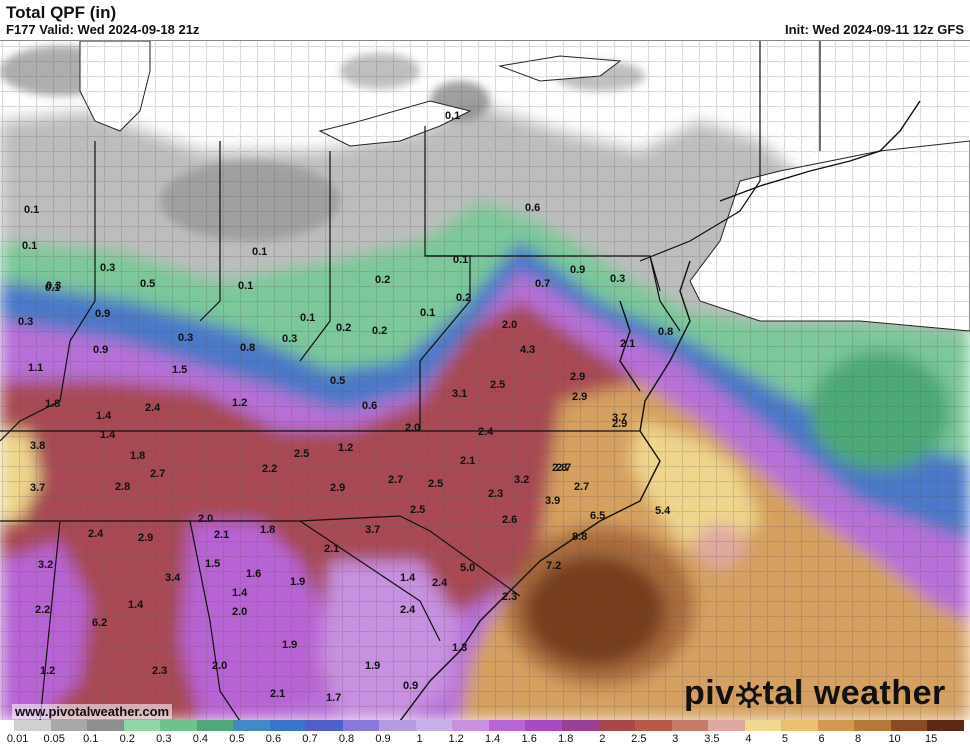  Describe the element at coordinates (337, 381) in the screenshot. I see `map-value-label: 0.5` at that location.